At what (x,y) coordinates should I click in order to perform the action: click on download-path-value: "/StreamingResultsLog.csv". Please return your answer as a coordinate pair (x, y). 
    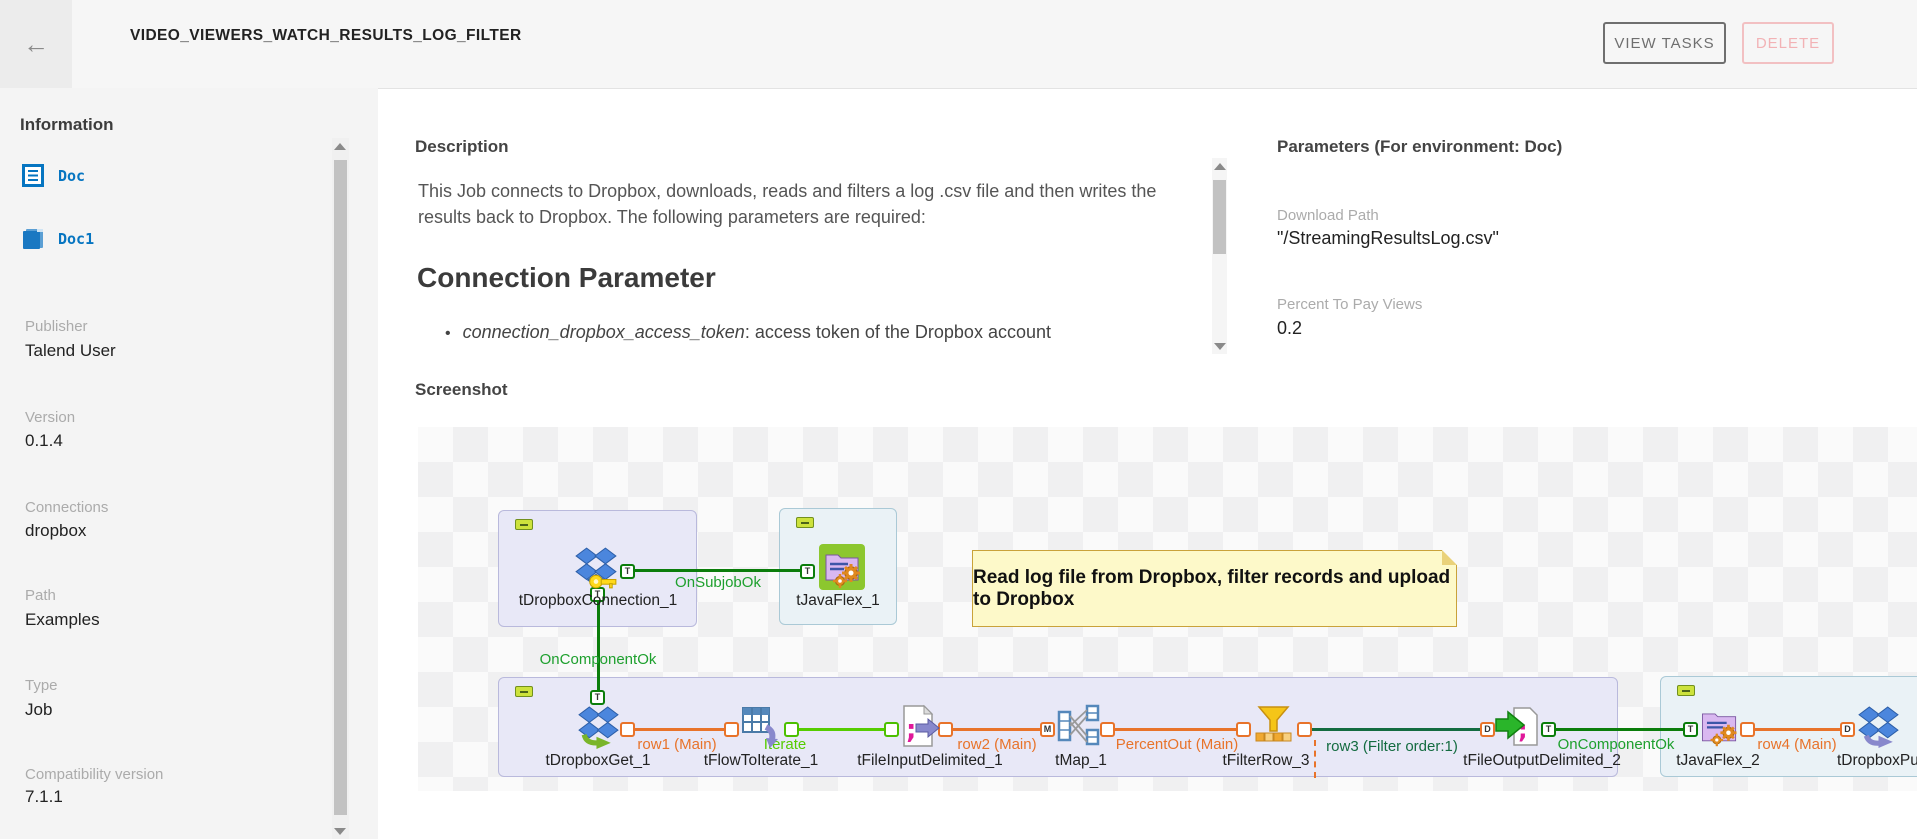
    Looking at the image, I should click on (1388, 238).